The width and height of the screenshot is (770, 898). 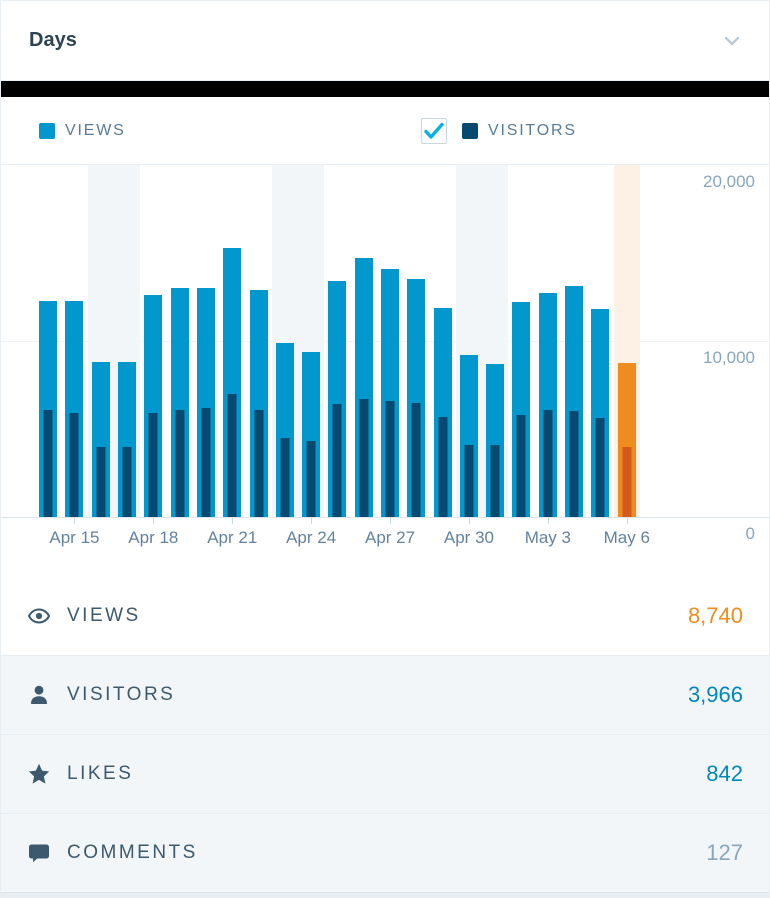 I want to click on y-axis-label-10000: 10,000, so click(x=729, y=357).